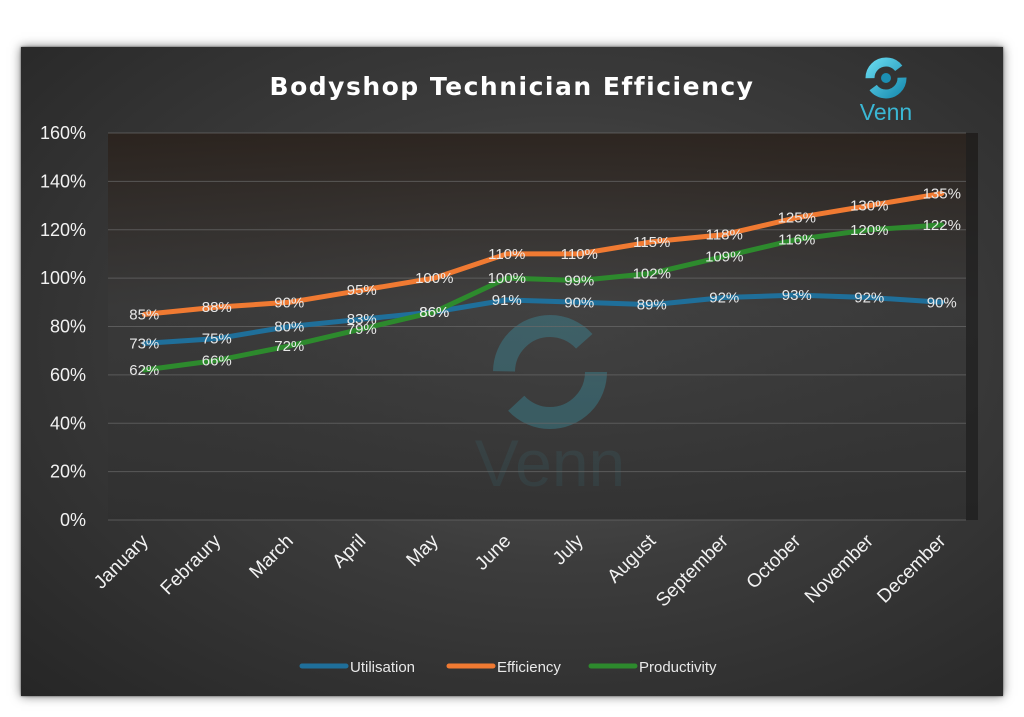 The image size is (1024, 717). I want to click on data-label-efficiency: 125%, so click(797, 218).